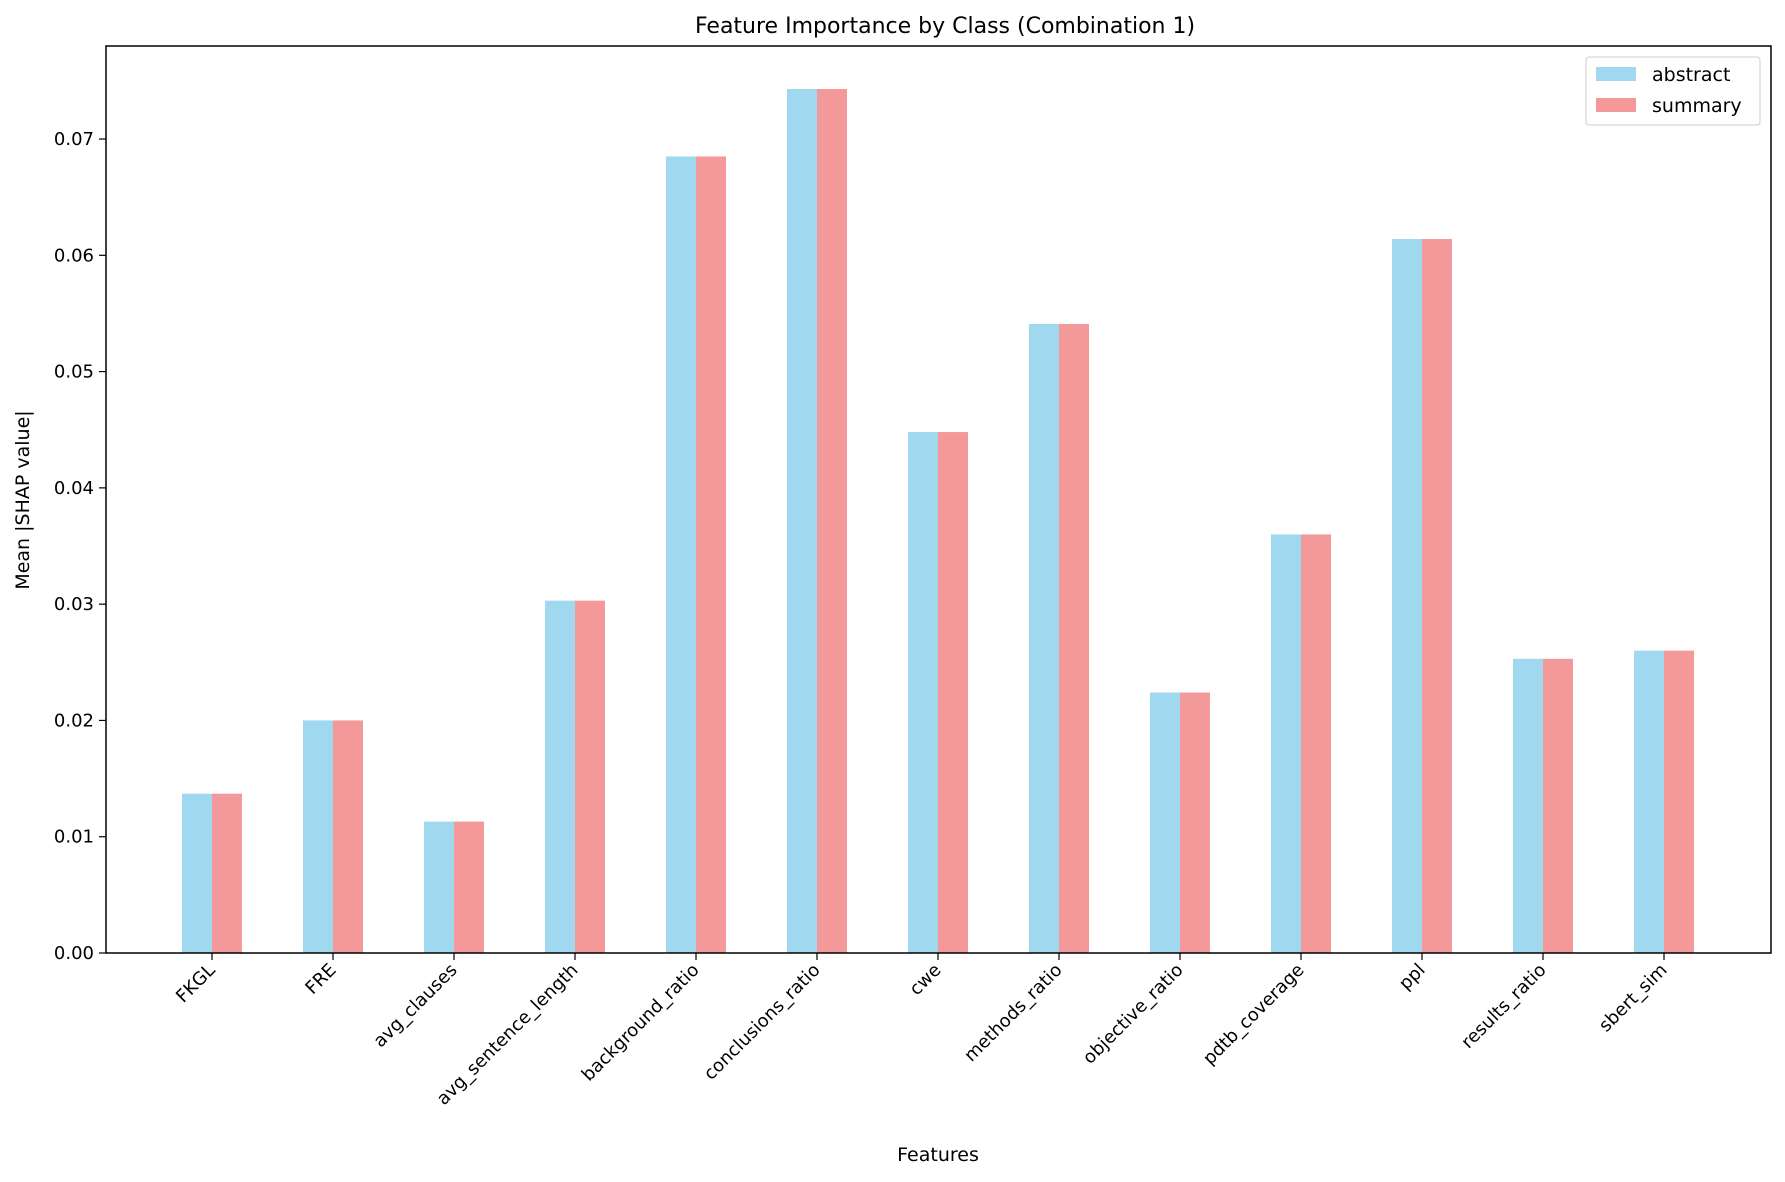 Image resolution: width=1785 pixels, height=1182 pixels. What do you see at coordinates (348, 836) in the screenshot?
I see `bar-summary-FRE` at bounding box center [348, 836].